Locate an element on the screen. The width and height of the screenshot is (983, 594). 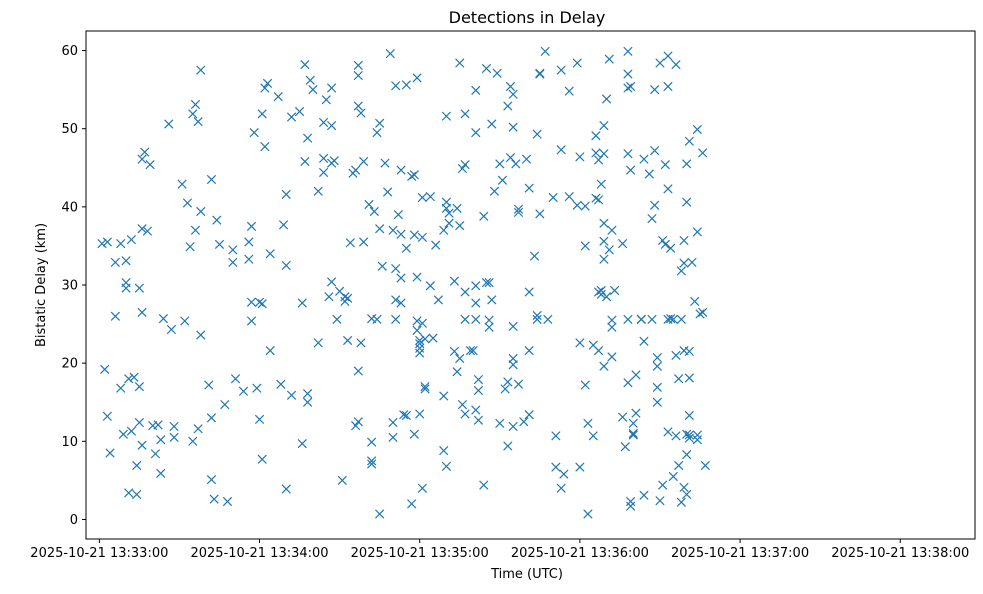
y-tick-label: 50 is located at coordinates (69, 129).